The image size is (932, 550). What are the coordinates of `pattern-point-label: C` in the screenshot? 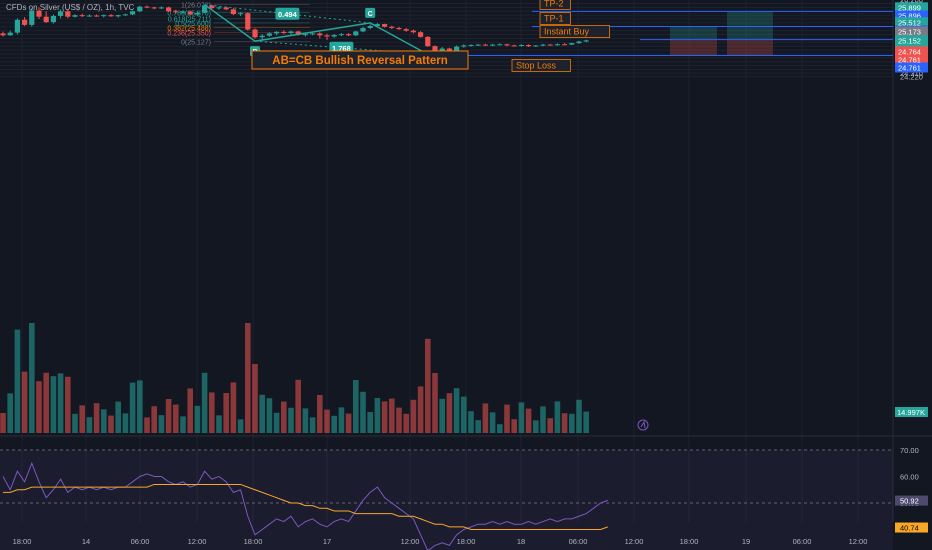 It's located at (370, 14).